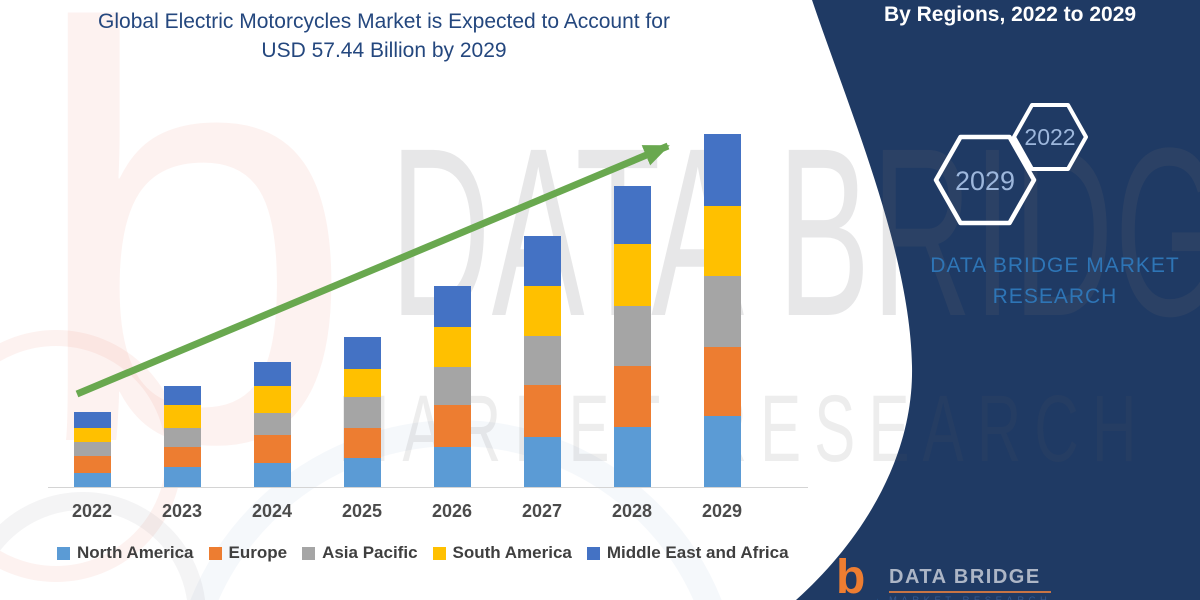 Image resolution: width=1200 pixels, height=600 pixels. What do you see at coordinates (428, 487) in the screenshot?
I see `x-axis-line` at bounding box center [428, 487].